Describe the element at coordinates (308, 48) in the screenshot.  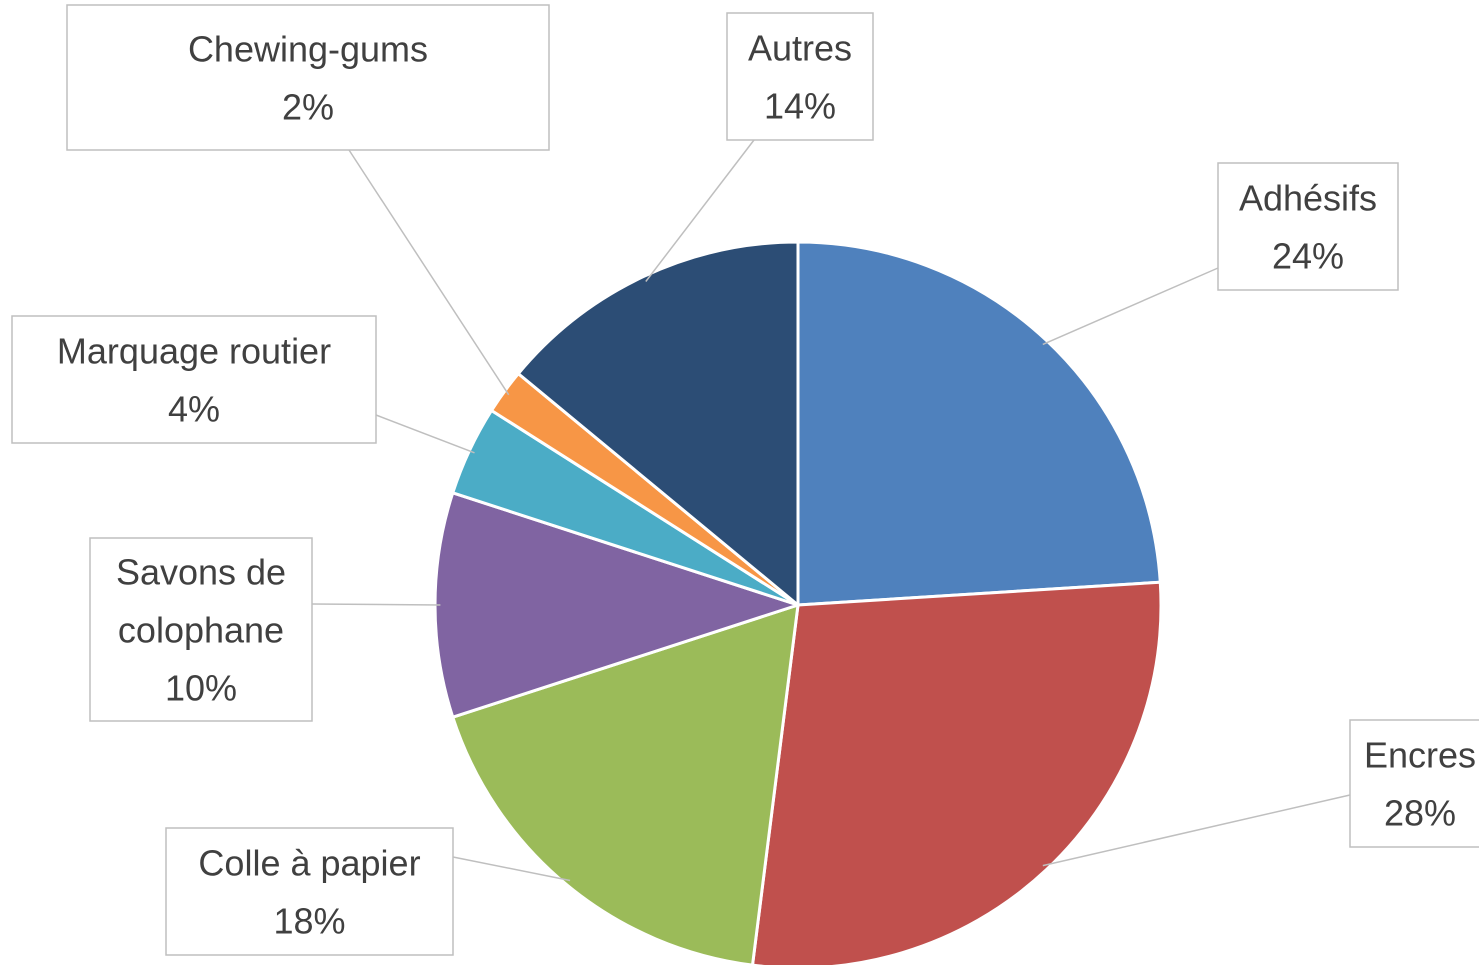
I see `data-label-text-6: Chewing-gums` at that location.